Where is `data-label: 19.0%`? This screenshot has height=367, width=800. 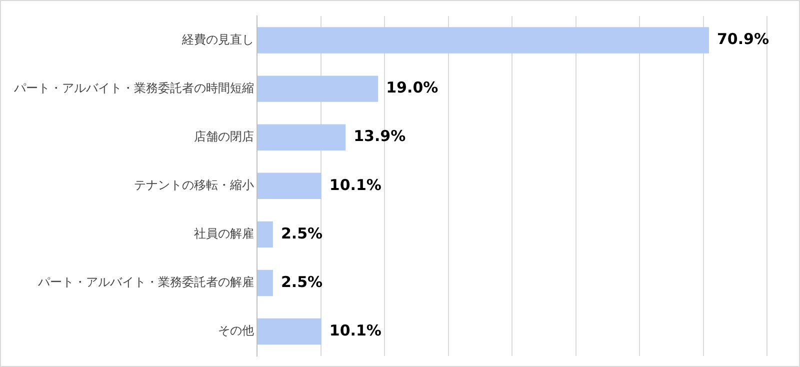 data-label: 19.0% is located at coordinates (412, 87).